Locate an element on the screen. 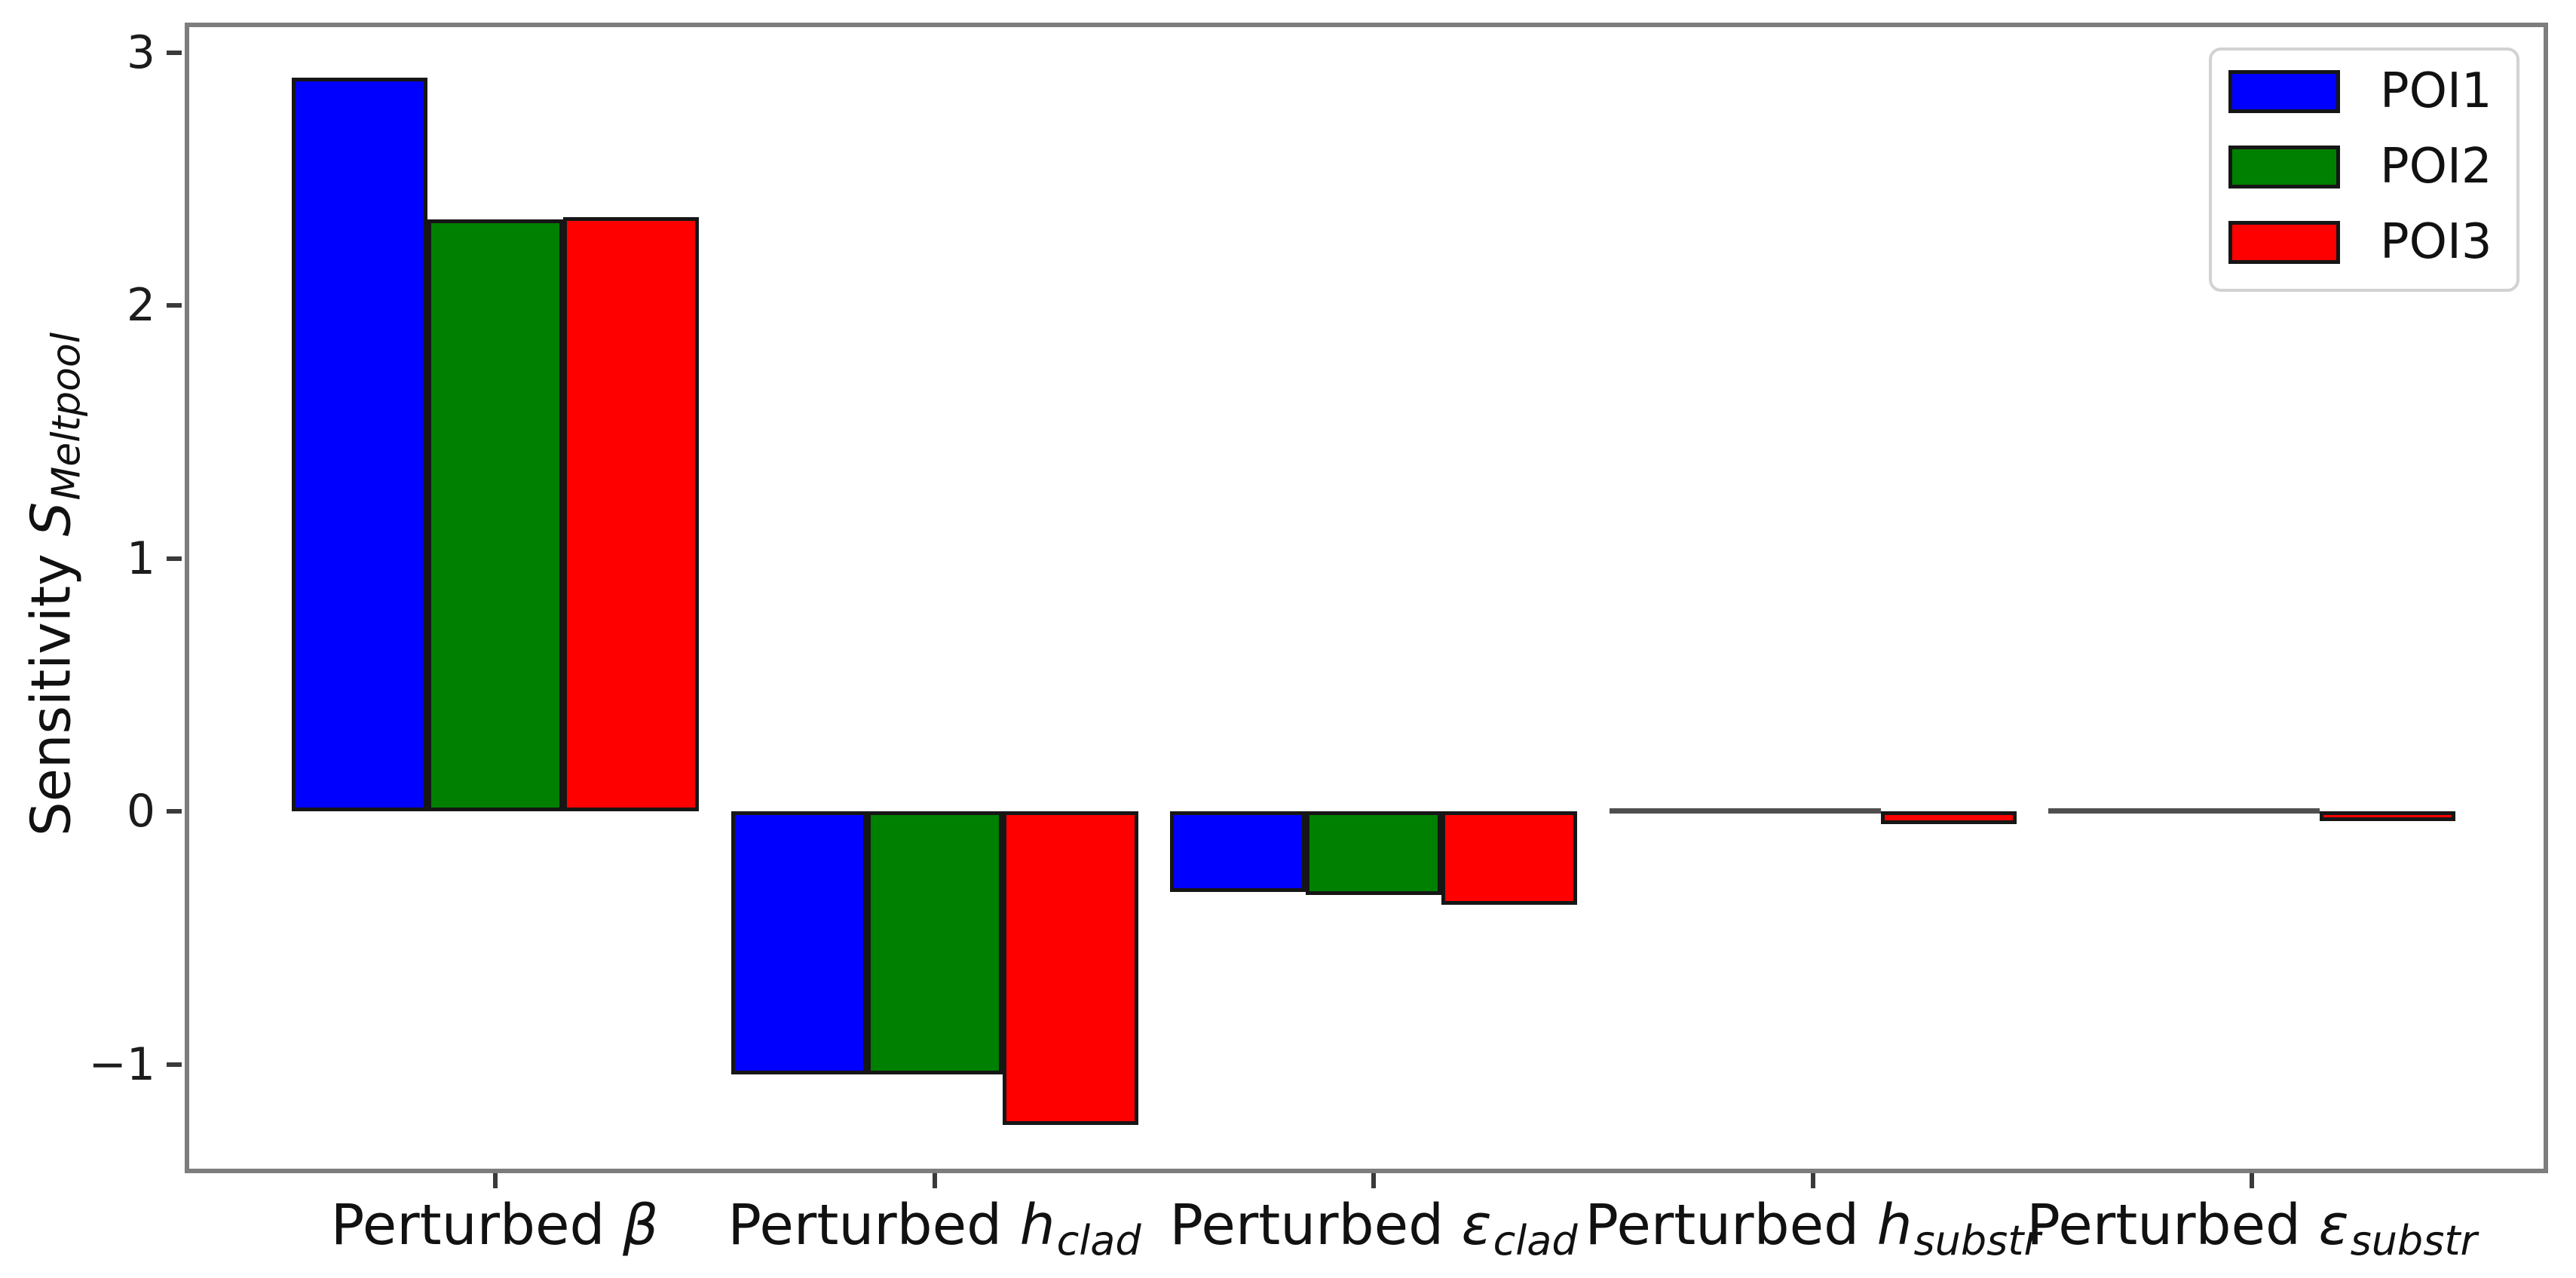 The width and height of the screenshot is (2576, 1278). y-tick-label: 0 is located at coordinates (140, 811).